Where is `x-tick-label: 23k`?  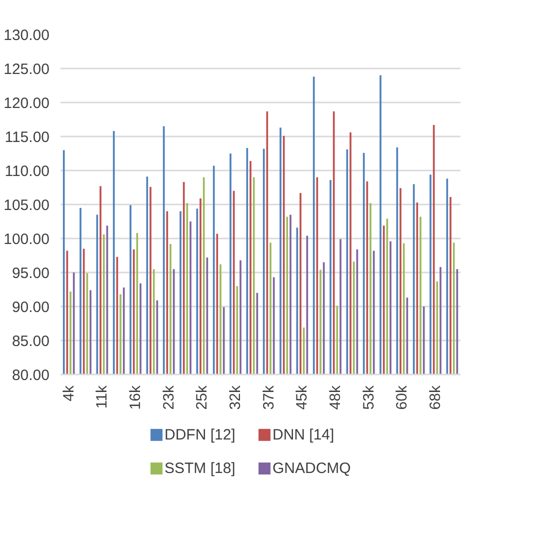
x-tick-label: 23k is located at coordinates (169, 397).